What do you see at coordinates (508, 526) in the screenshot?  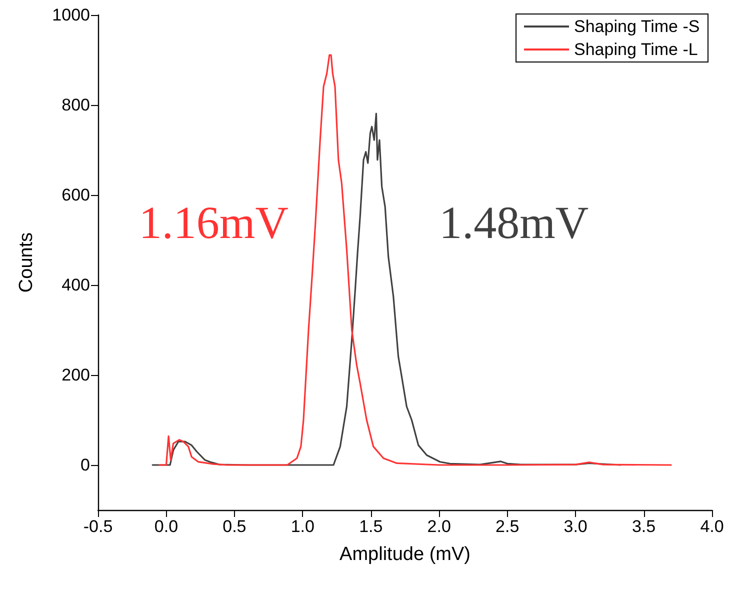 I see `x-tick-label: 2.5` at bounding box center [508, 526].